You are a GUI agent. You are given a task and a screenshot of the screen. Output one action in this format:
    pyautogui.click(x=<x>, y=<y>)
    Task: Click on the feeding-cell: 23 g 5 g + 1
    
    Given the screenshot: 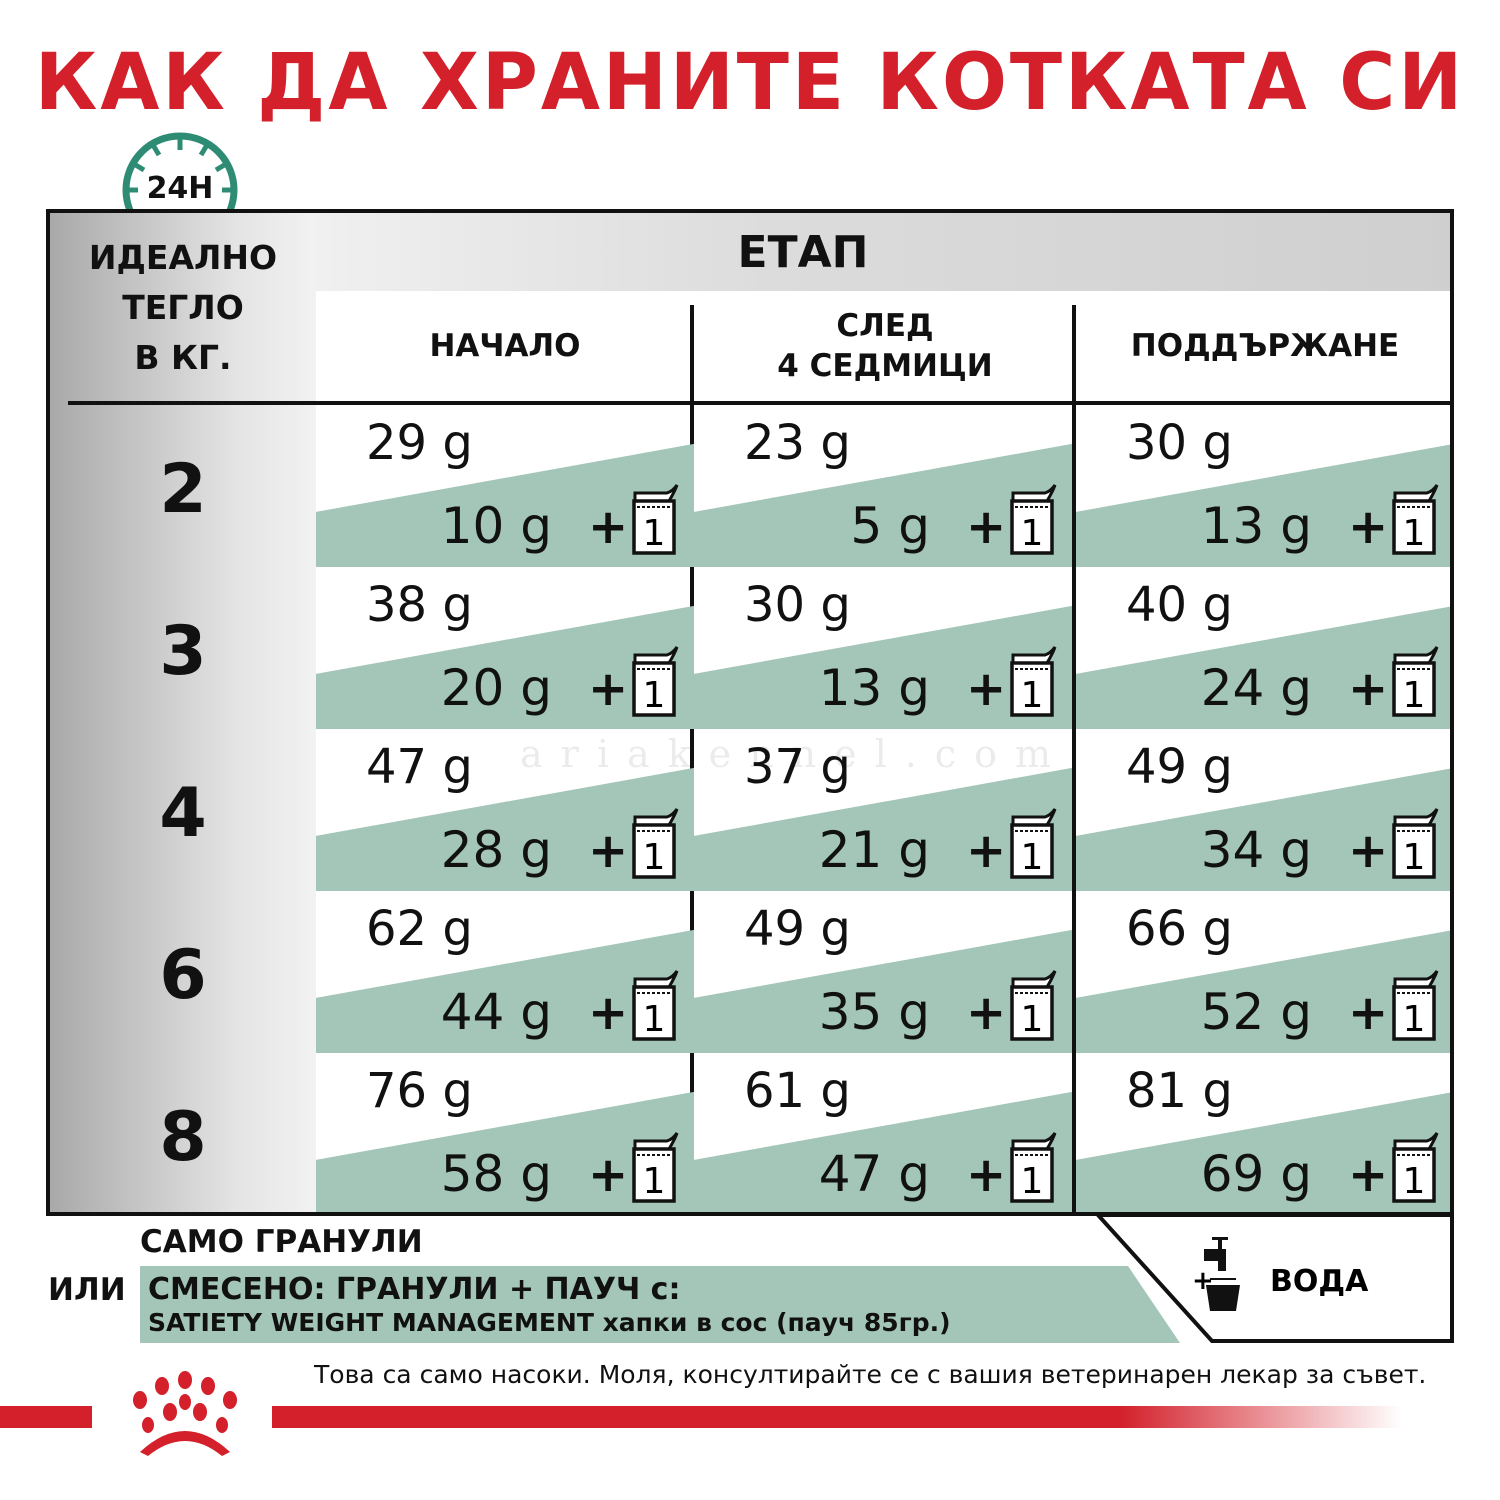 What is the action you would take?
    pyautogui.click(x=883, y=486)
    